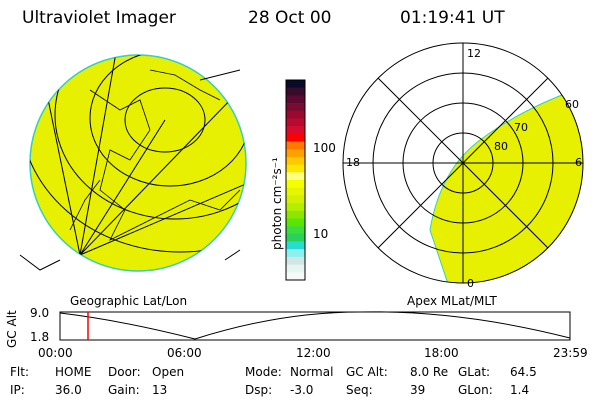 The image size is (600, 400). Describe the element at coordinates (129, 301) in the screenshot. I see `geo-label: Geographic Lat/Lon` at that location.